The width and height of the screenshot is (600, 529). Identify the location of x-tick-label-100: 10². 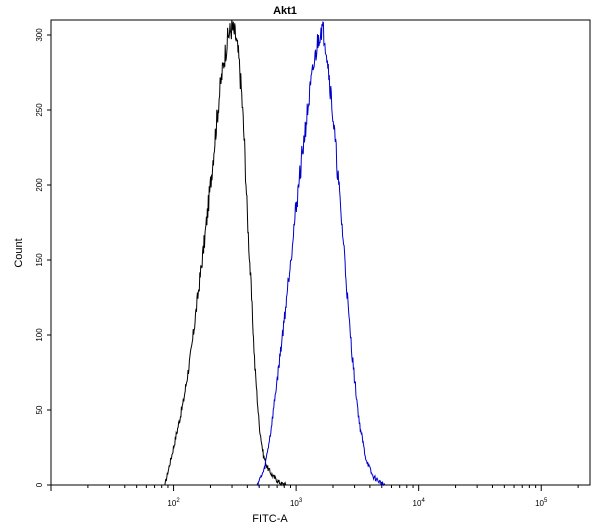
(173, 503).